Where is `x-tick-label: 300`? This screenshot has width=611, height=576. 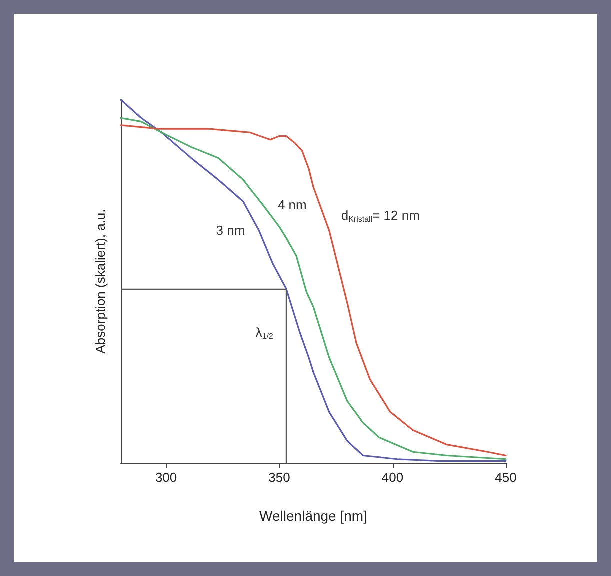
x-tick-label: 300 is located at coordinates (166, 477).